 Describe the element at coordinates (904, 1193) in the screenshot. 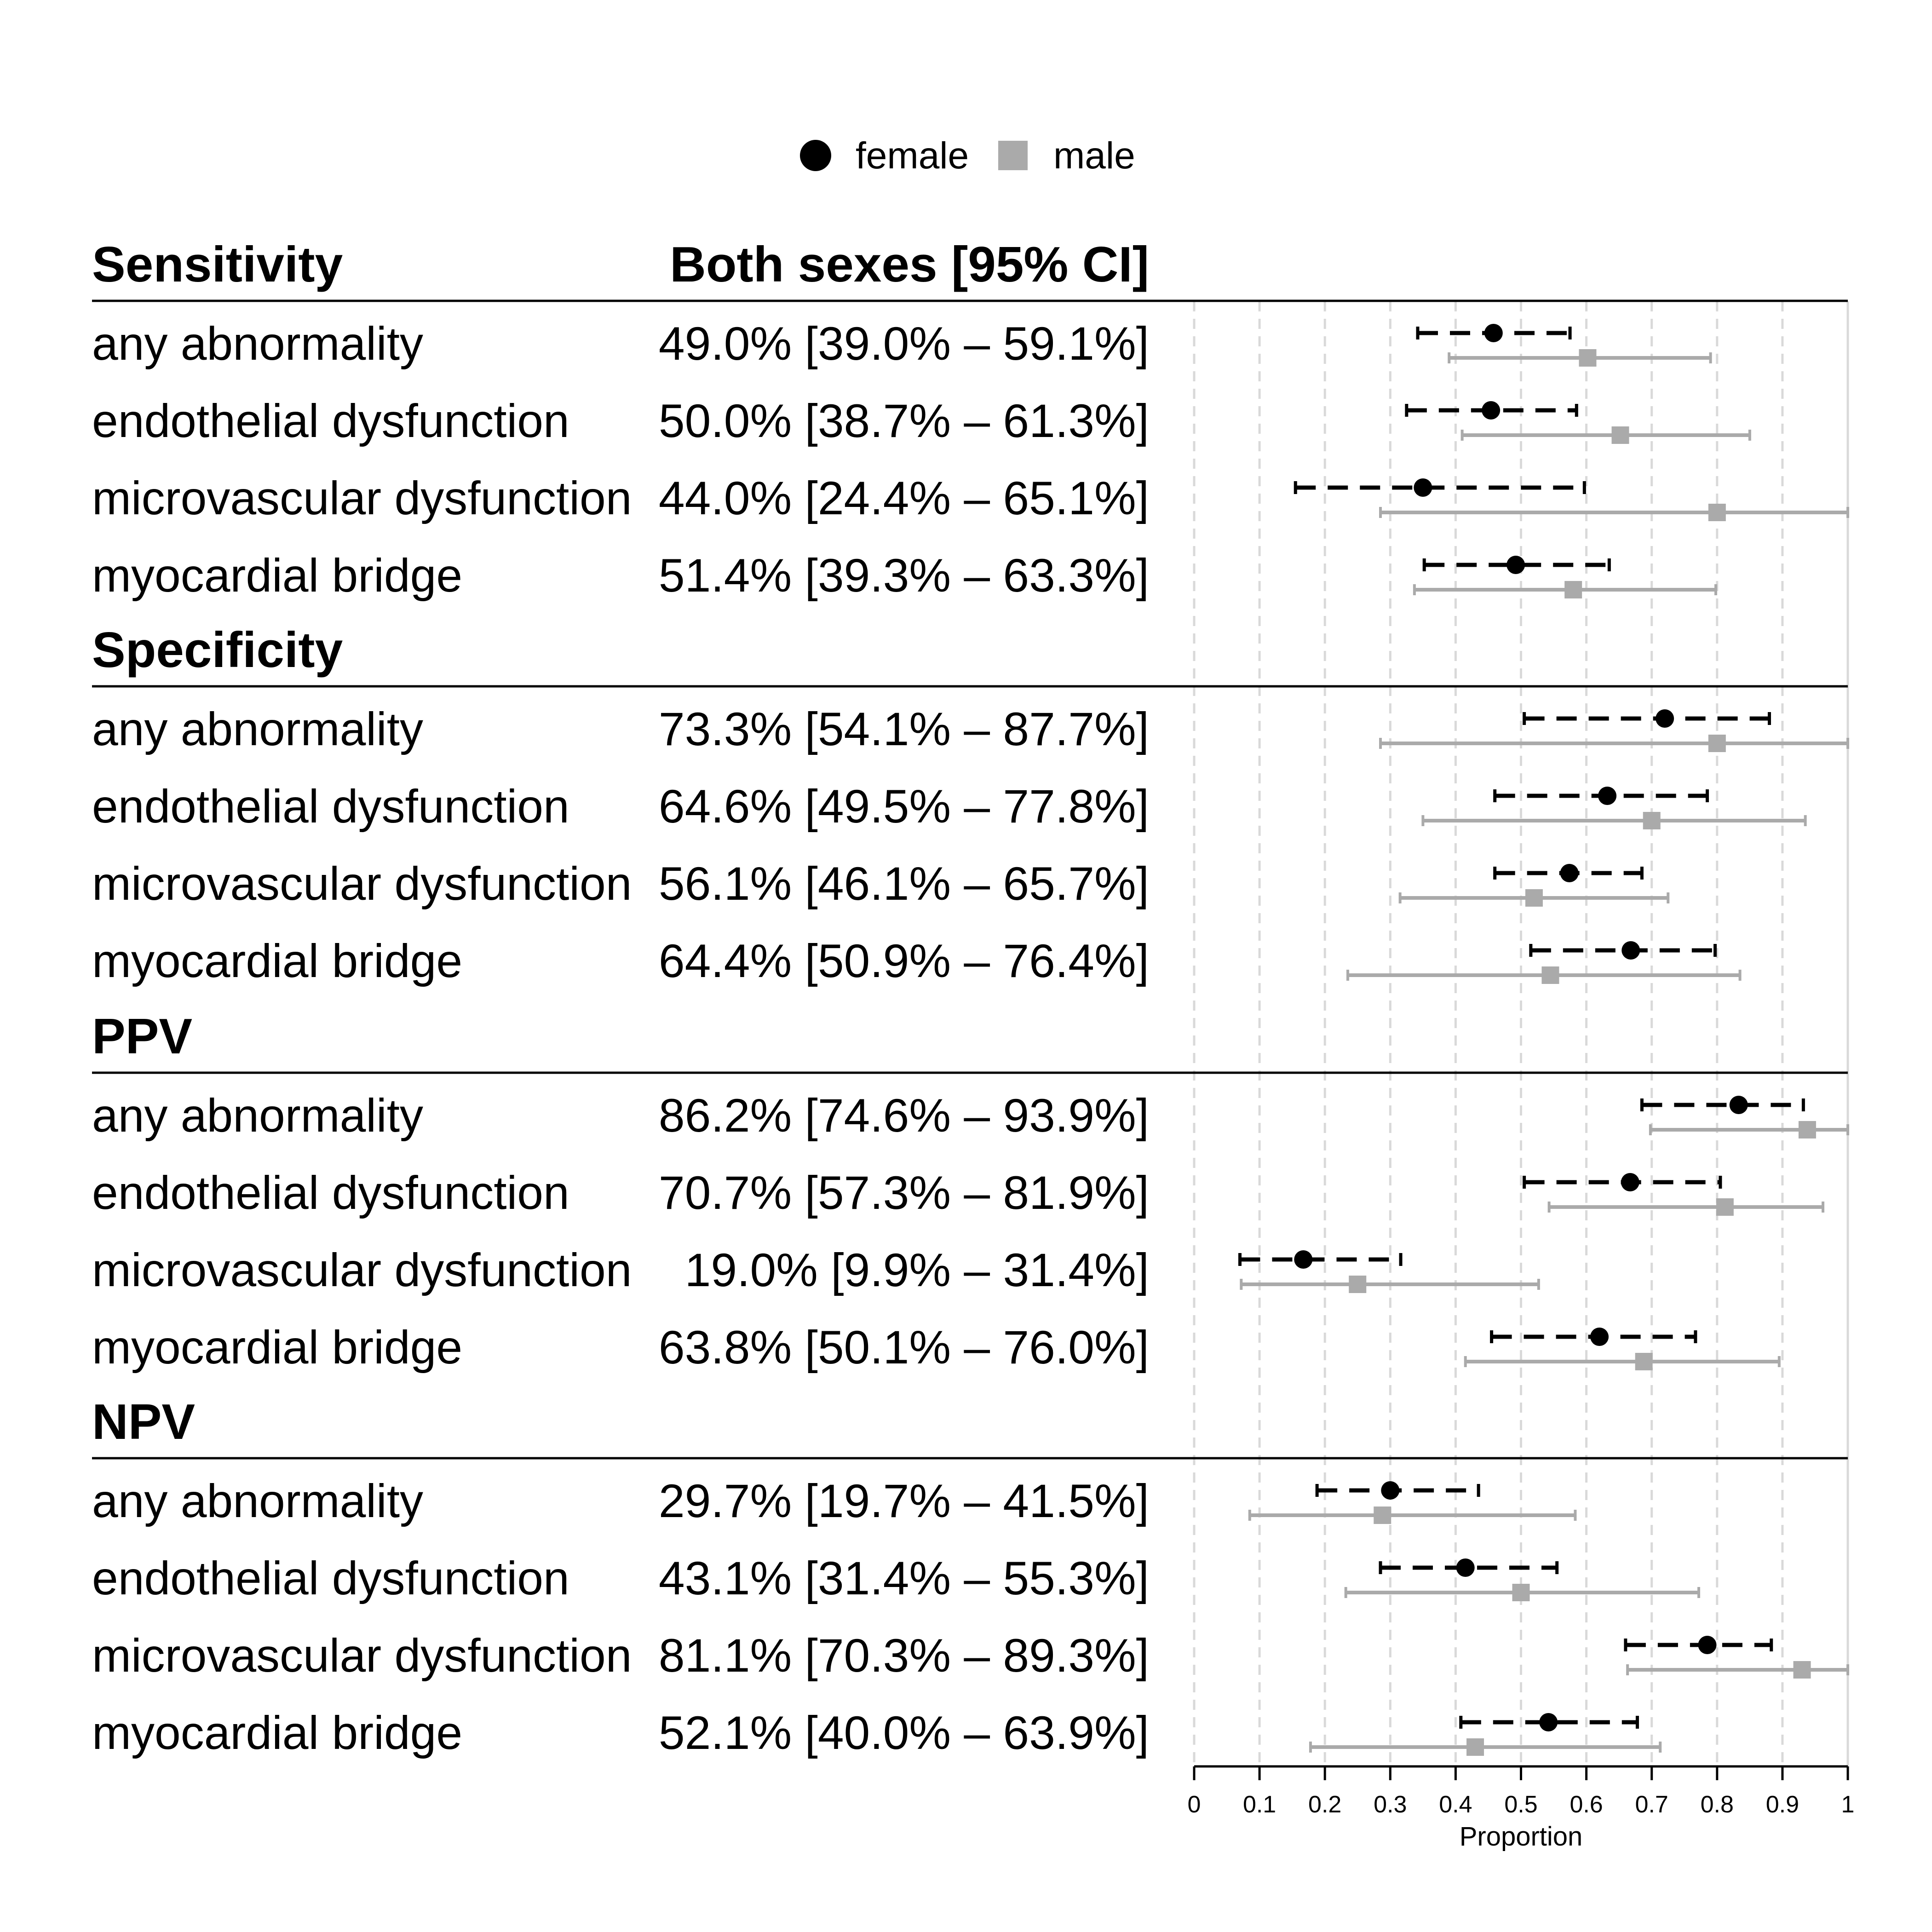

I see `row-ci-value: 70.7% [57.3% – 81.9%]` at that location.